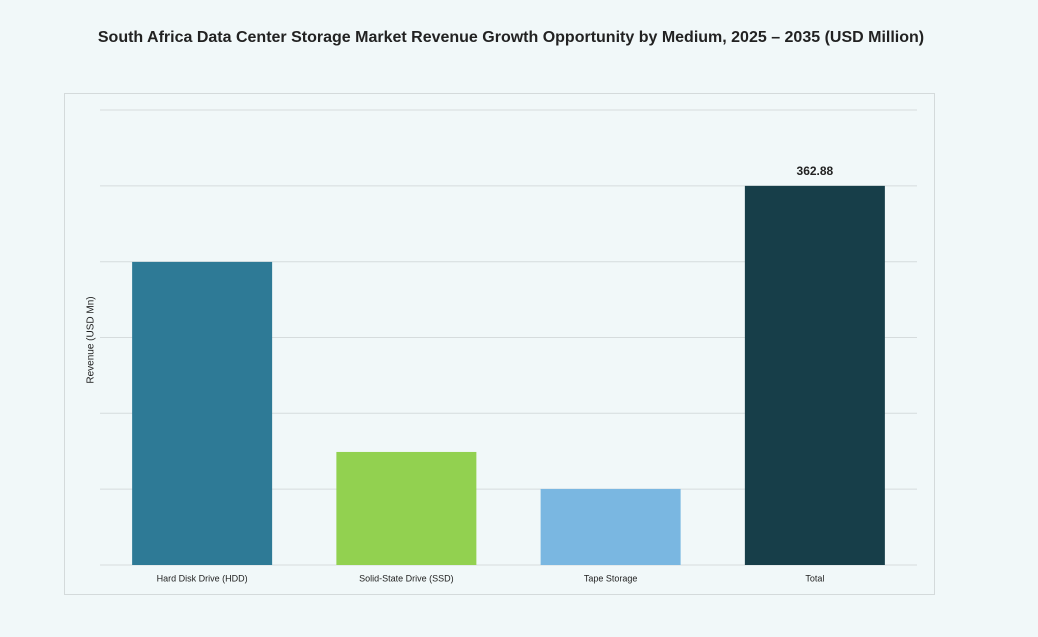 The width and height of the screenshot is (1038, 637). What do you see at coordinates (202, 578) in the screenshot?
I see `x-tick-label: Hard Disk Drive (HDD)` at bounding box center [202, 578].